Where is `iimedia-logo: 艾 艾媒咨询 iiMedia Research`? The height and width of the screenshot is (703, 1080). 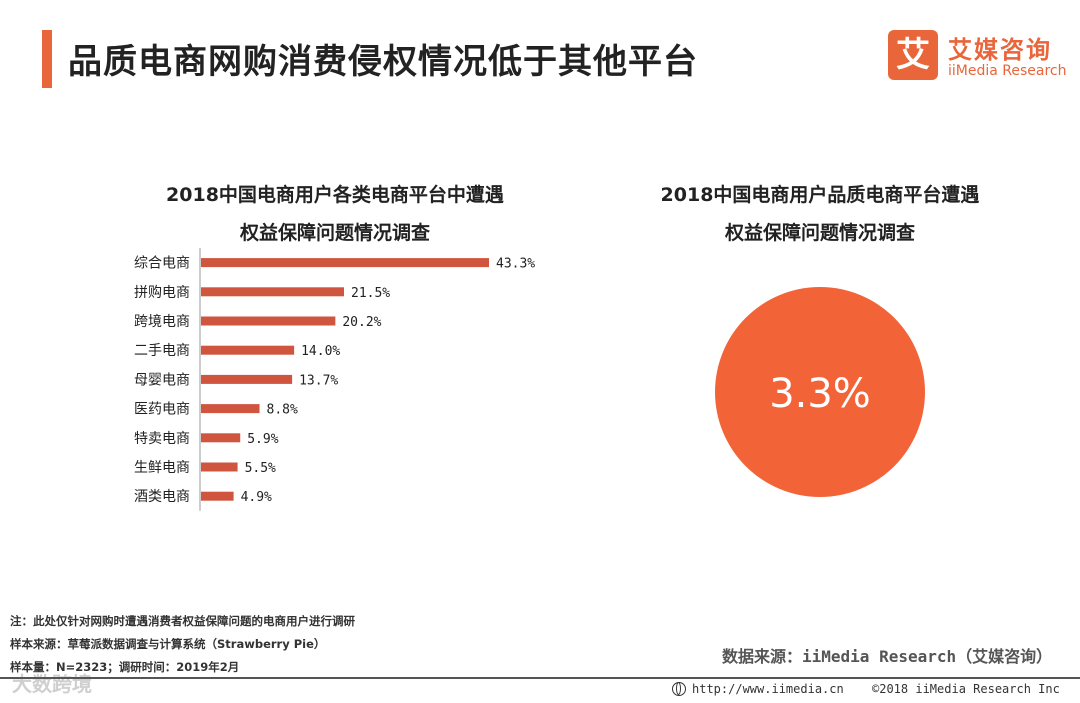 iimedia-logo: 艾 艾媒咨询 iiMedia Research is located at coordinates (978, 57).